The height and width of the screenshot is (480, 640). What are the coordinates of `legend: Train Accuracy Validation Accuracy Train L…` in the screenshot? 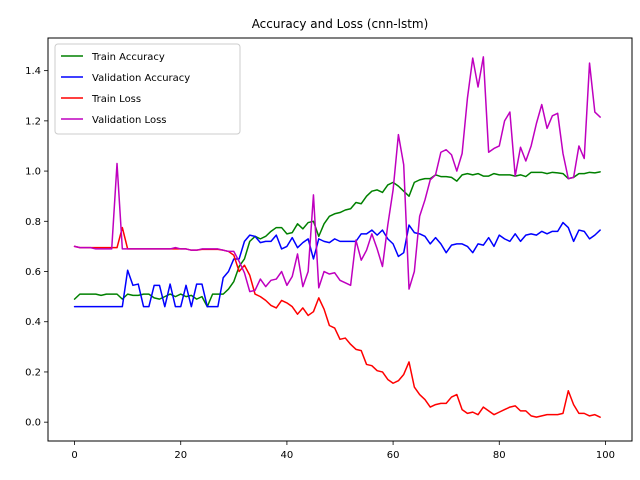 It's located at (147, 89).